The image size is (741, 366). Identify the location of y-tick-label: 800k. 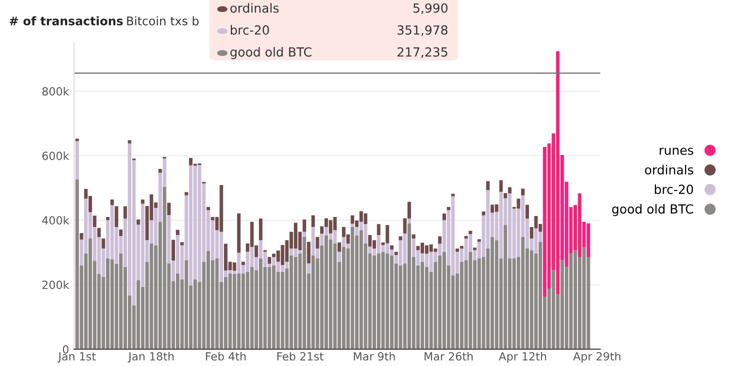
(56, 91).